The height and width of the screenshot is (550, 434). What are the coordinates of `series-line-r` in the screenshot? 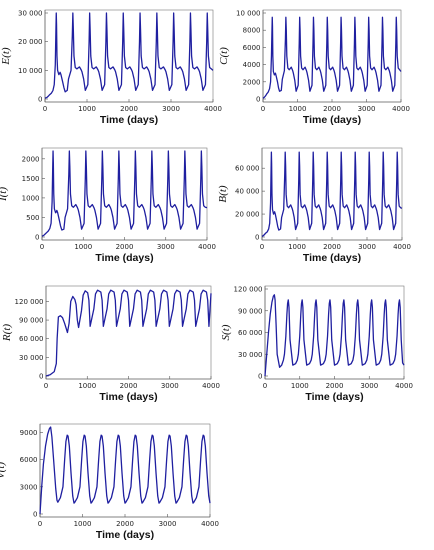 It's located at (128, 333).